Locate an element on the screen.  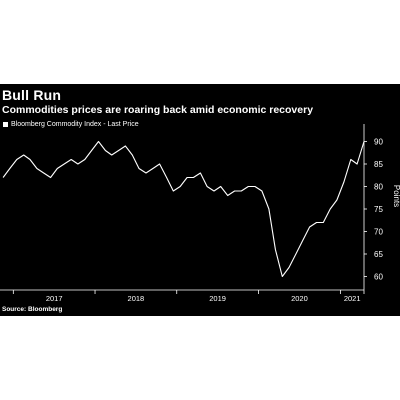
y-tick-label: 80 is located at coordinates (378, 187).